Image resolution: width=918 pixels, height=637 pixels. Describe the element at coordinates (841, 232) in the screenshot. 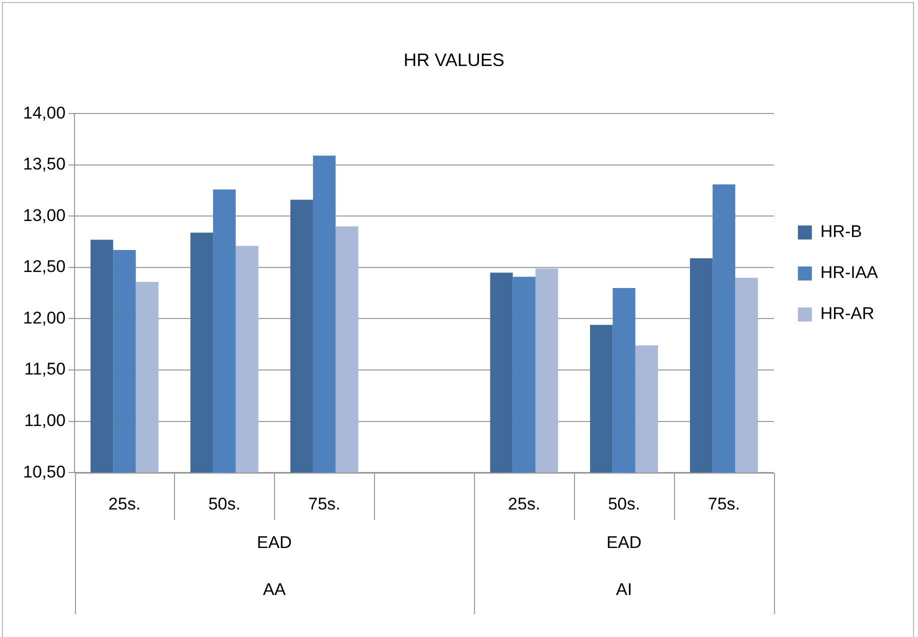

I see `legend-label: HR-B` at that location.